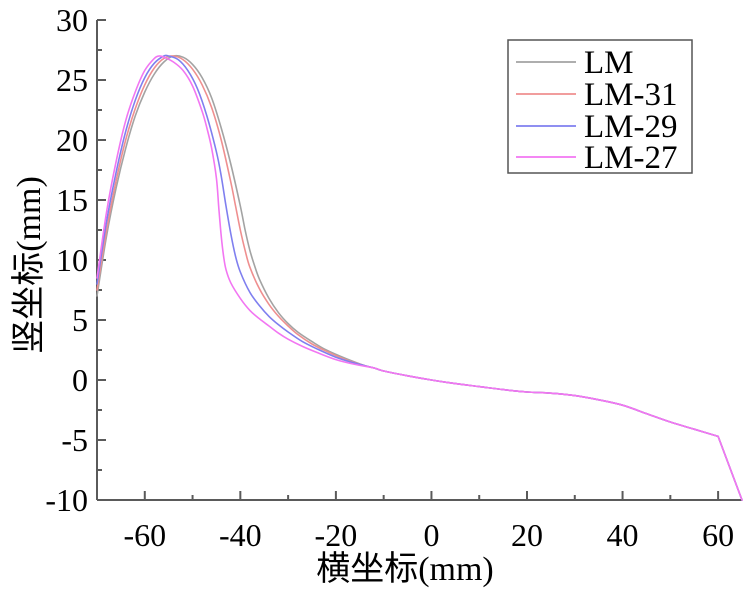  What do you see at coordinates (631, 127) in the screenshot?
I see `legend-label-lm-29: LM-29` at bounding box center [631, 127].